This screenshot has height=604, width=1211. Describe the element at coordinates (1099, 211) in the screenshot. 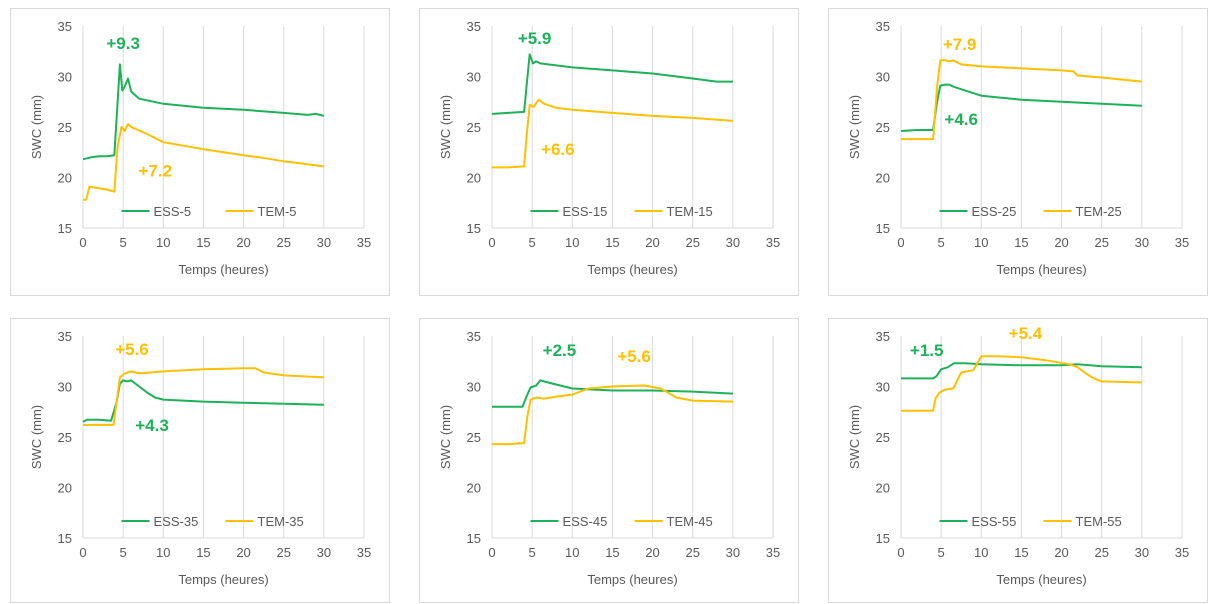

I see `legend-label: TEM-25` at that location.